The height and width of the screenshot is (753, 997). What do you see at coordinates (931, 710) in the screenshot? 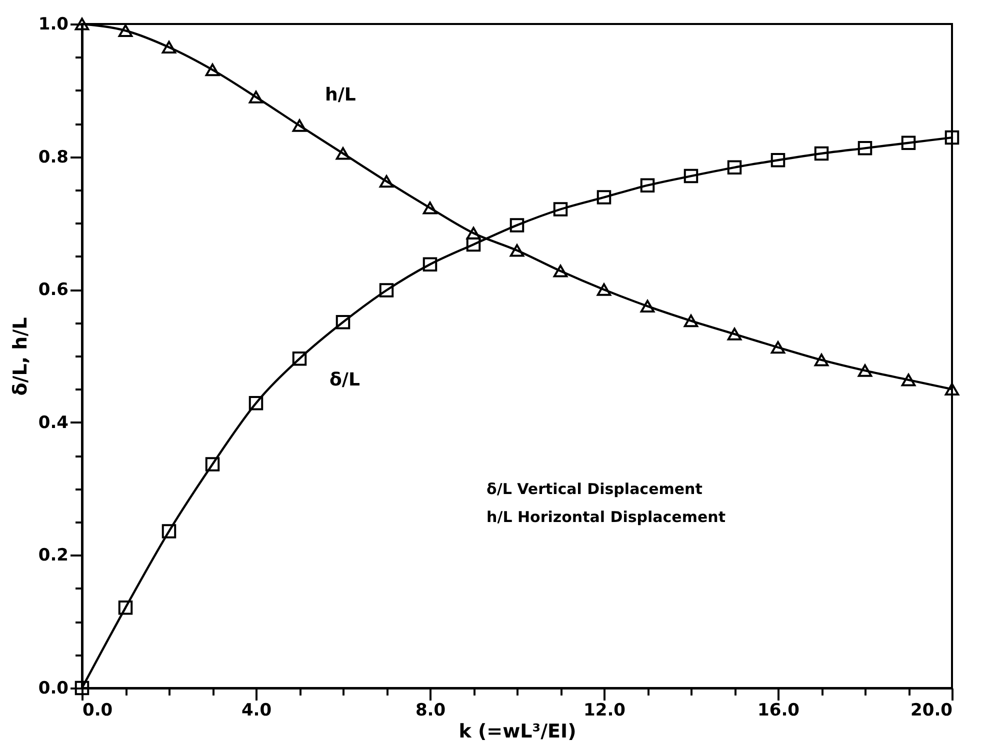
I see `x-tick-label: 20.0` at bounding box center [931, 710].